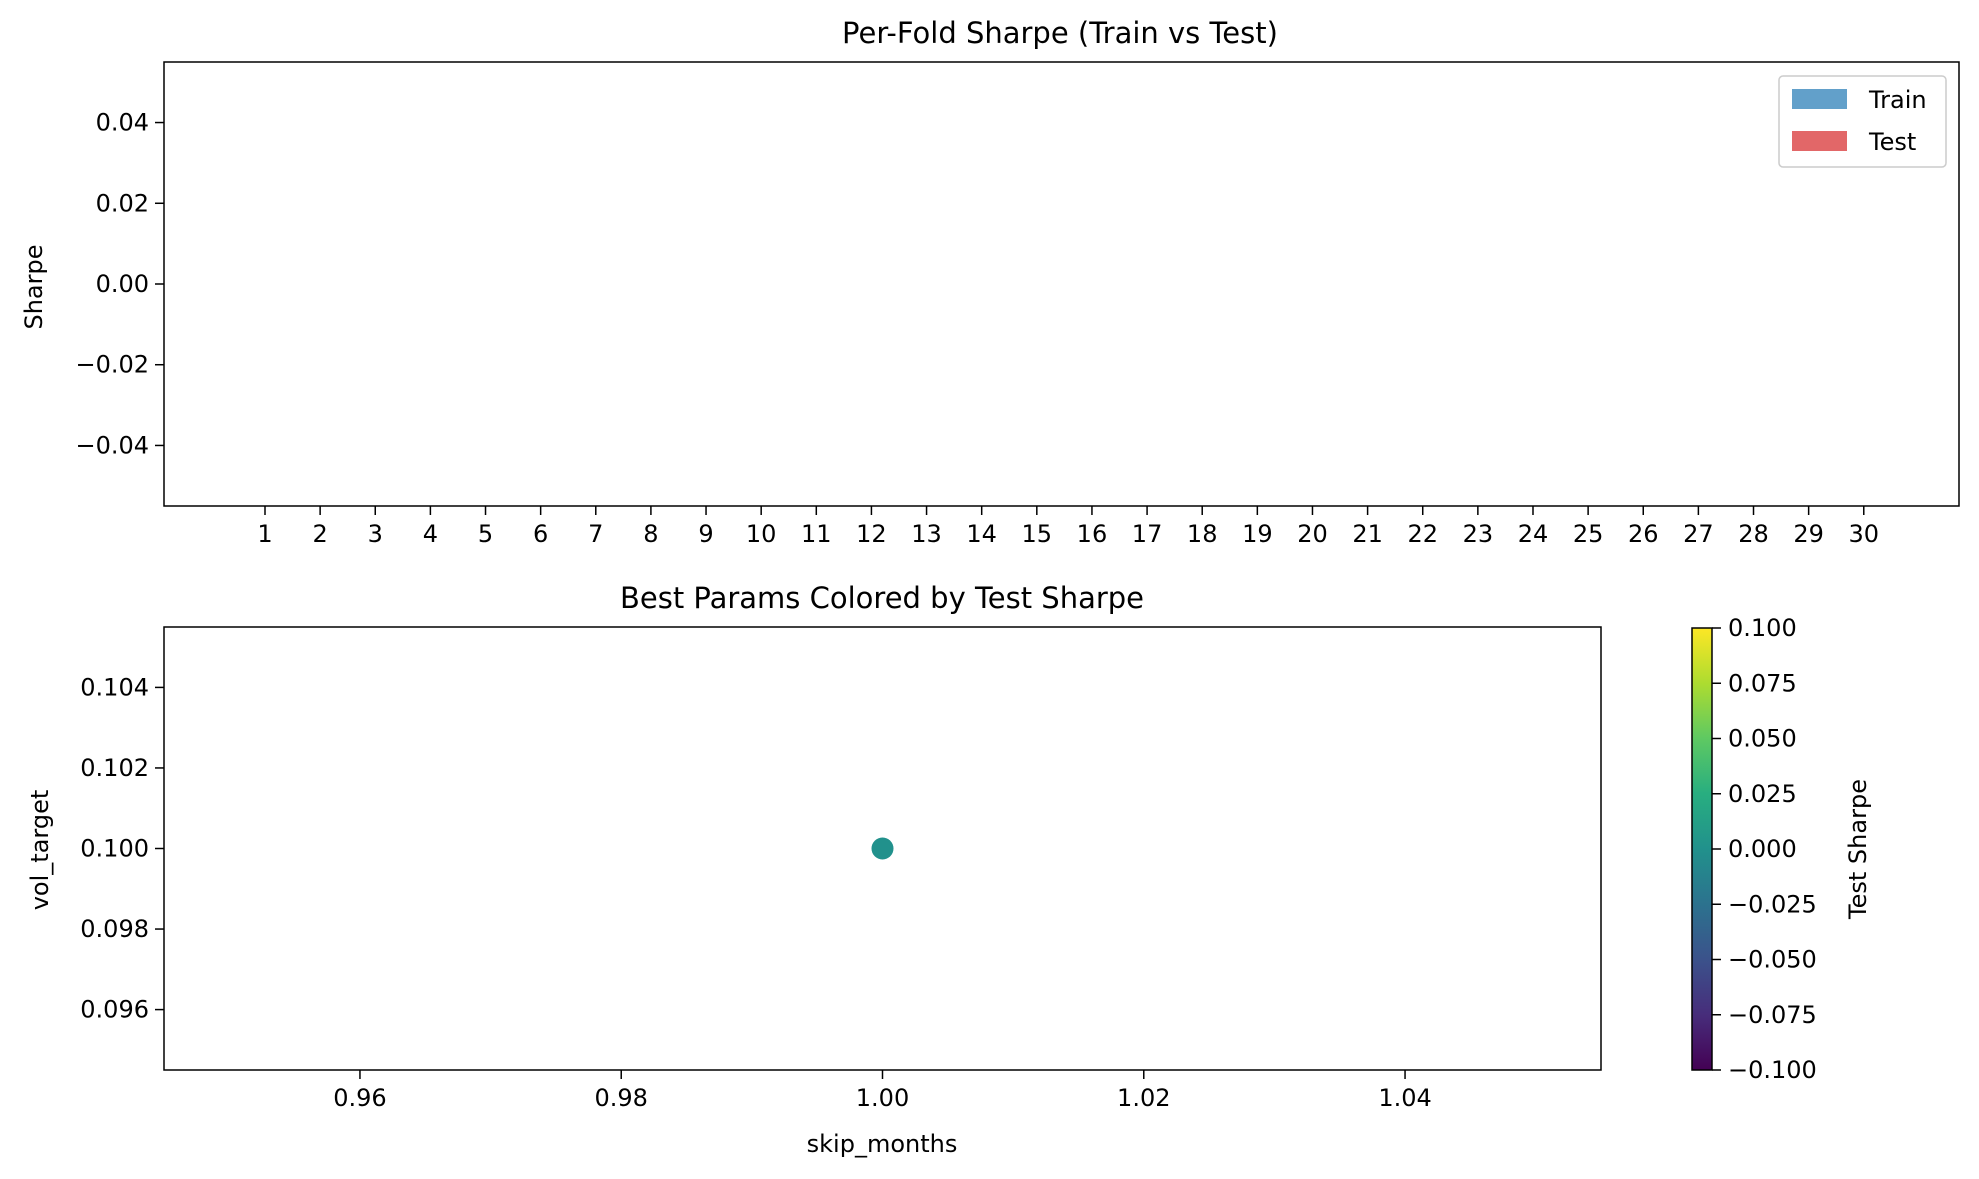 The image size is (1979, 1179). I want to click on bar-chart-title: Per-Fold Sharpe (Train vs Test), so click(1060, 33).